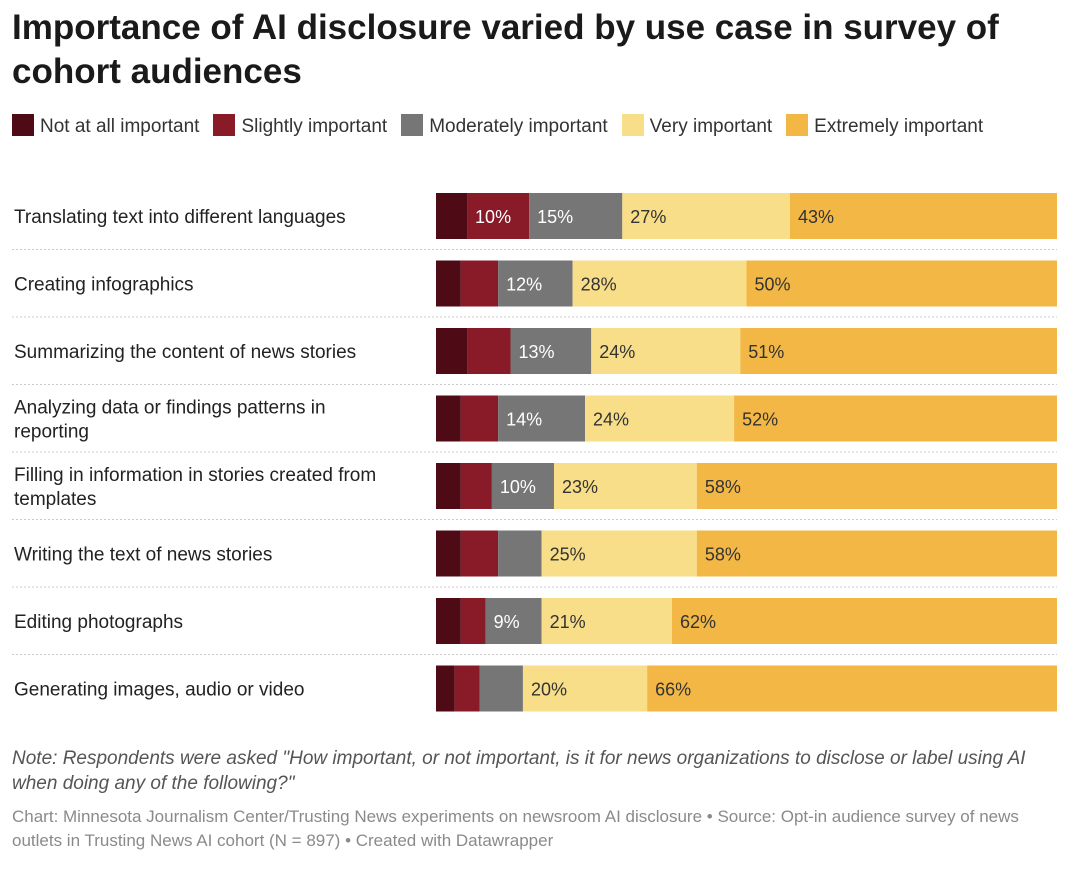 Image resolution: width=1080 pixels, height=879 pixels. What do you see at coordinates (518, 126) in the screenshot?
I see `legend-label: Moderately important` at bounding box center [518, 126].